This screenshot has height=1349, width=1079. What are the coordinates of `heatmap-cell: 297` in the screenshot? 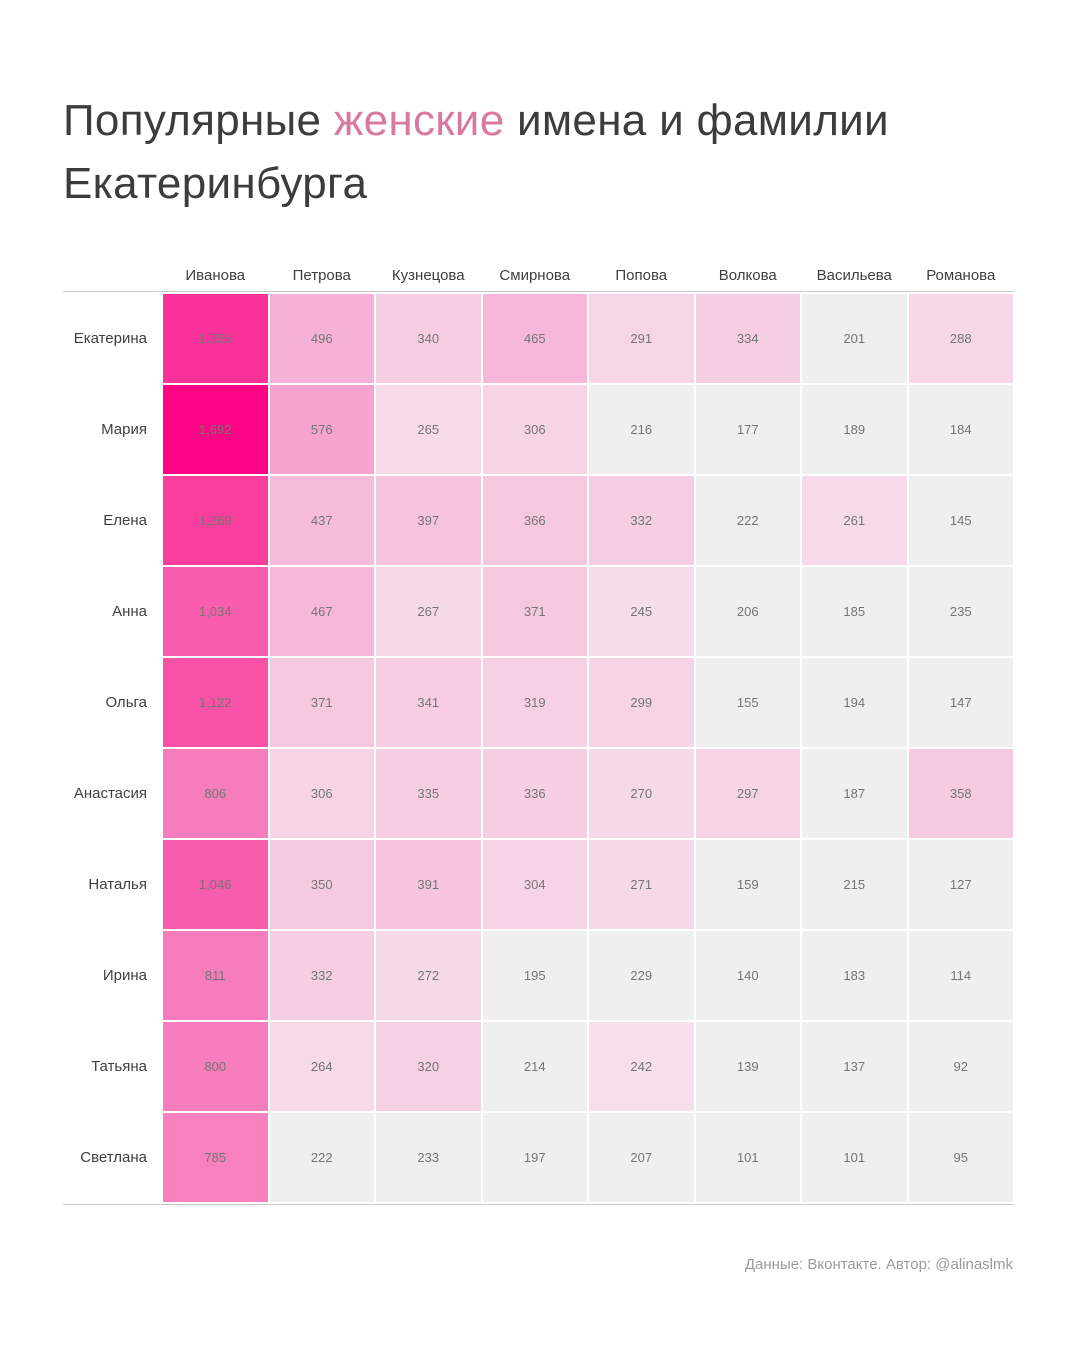 It's located at (747, 793).